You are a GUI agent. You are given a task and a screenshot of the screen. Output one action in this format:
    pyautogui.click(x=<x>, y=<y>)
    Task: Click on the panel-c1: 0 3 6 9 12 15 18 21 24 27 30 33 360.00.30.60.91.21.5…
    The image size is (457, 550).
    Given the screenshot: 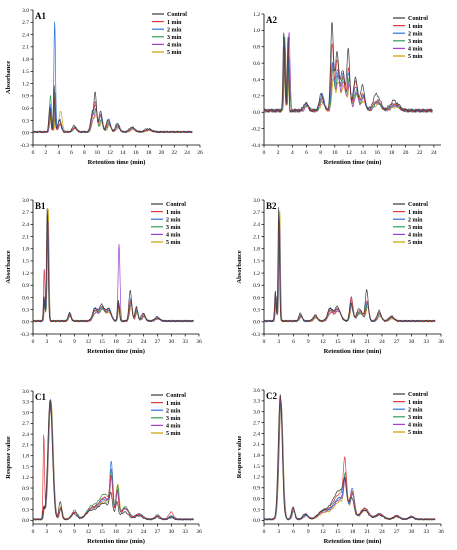 What is the action you would take?
    pyautogui.click(x=103, y=467)
    